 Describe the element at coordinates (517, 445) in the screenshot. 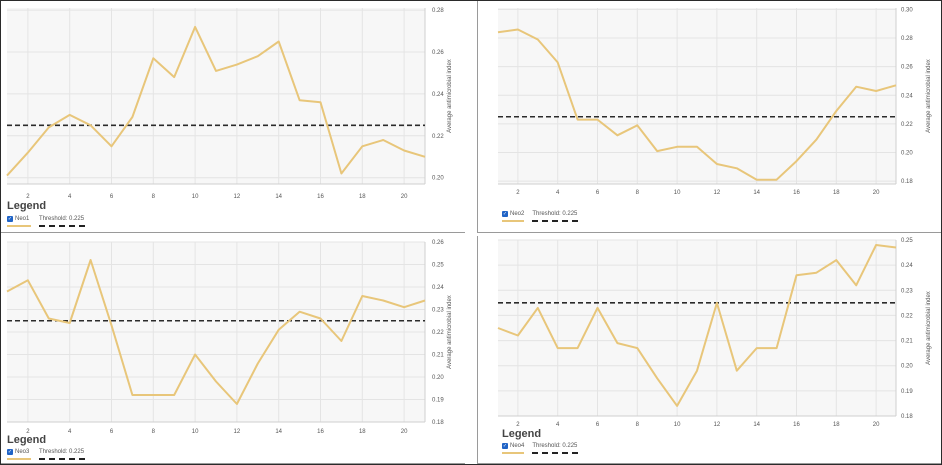

I see `legend-series-label: Neo4` at that location.